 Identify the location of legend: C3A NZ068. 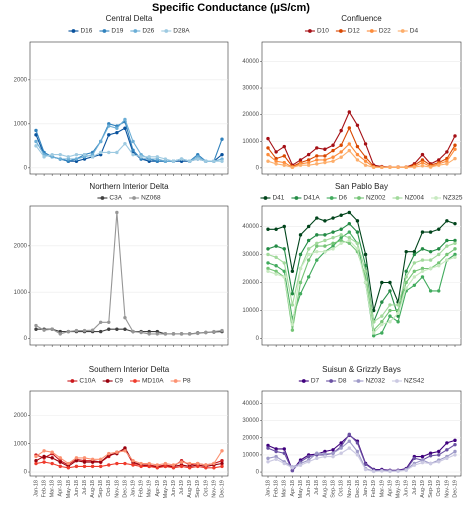
(129, 198).